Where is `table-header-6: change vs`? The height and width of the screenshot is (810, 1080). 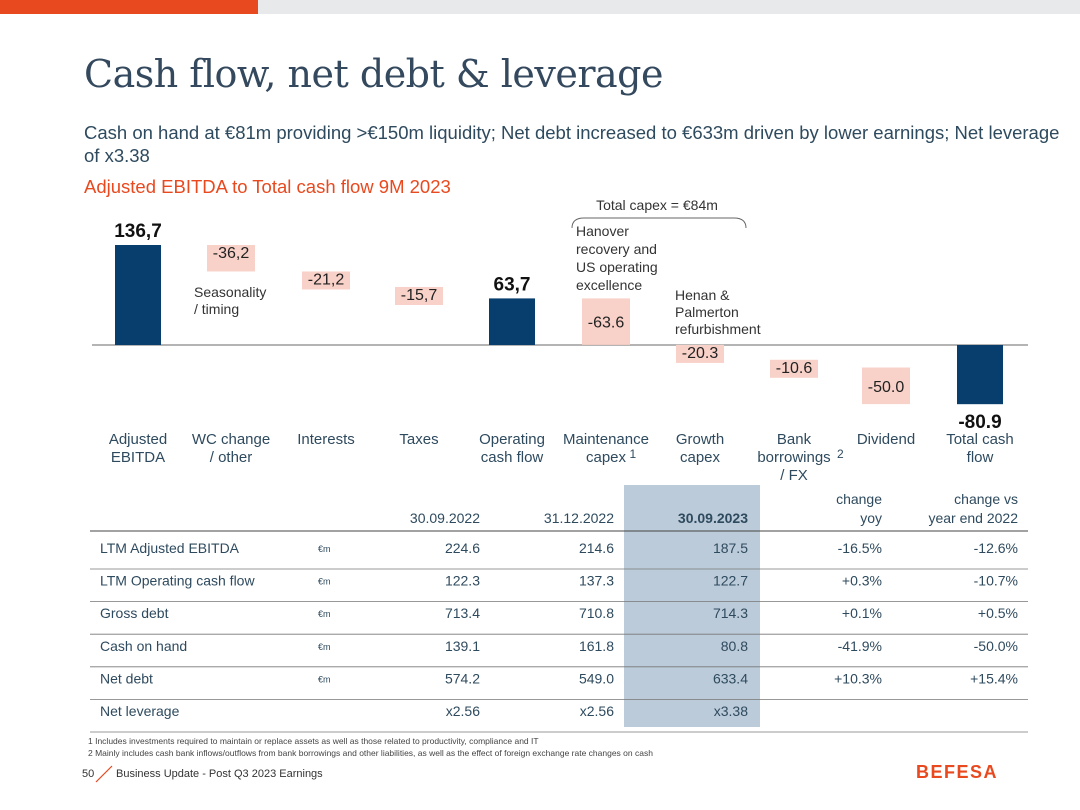 table-header-6: change vs is located at coordinates (986, 499).